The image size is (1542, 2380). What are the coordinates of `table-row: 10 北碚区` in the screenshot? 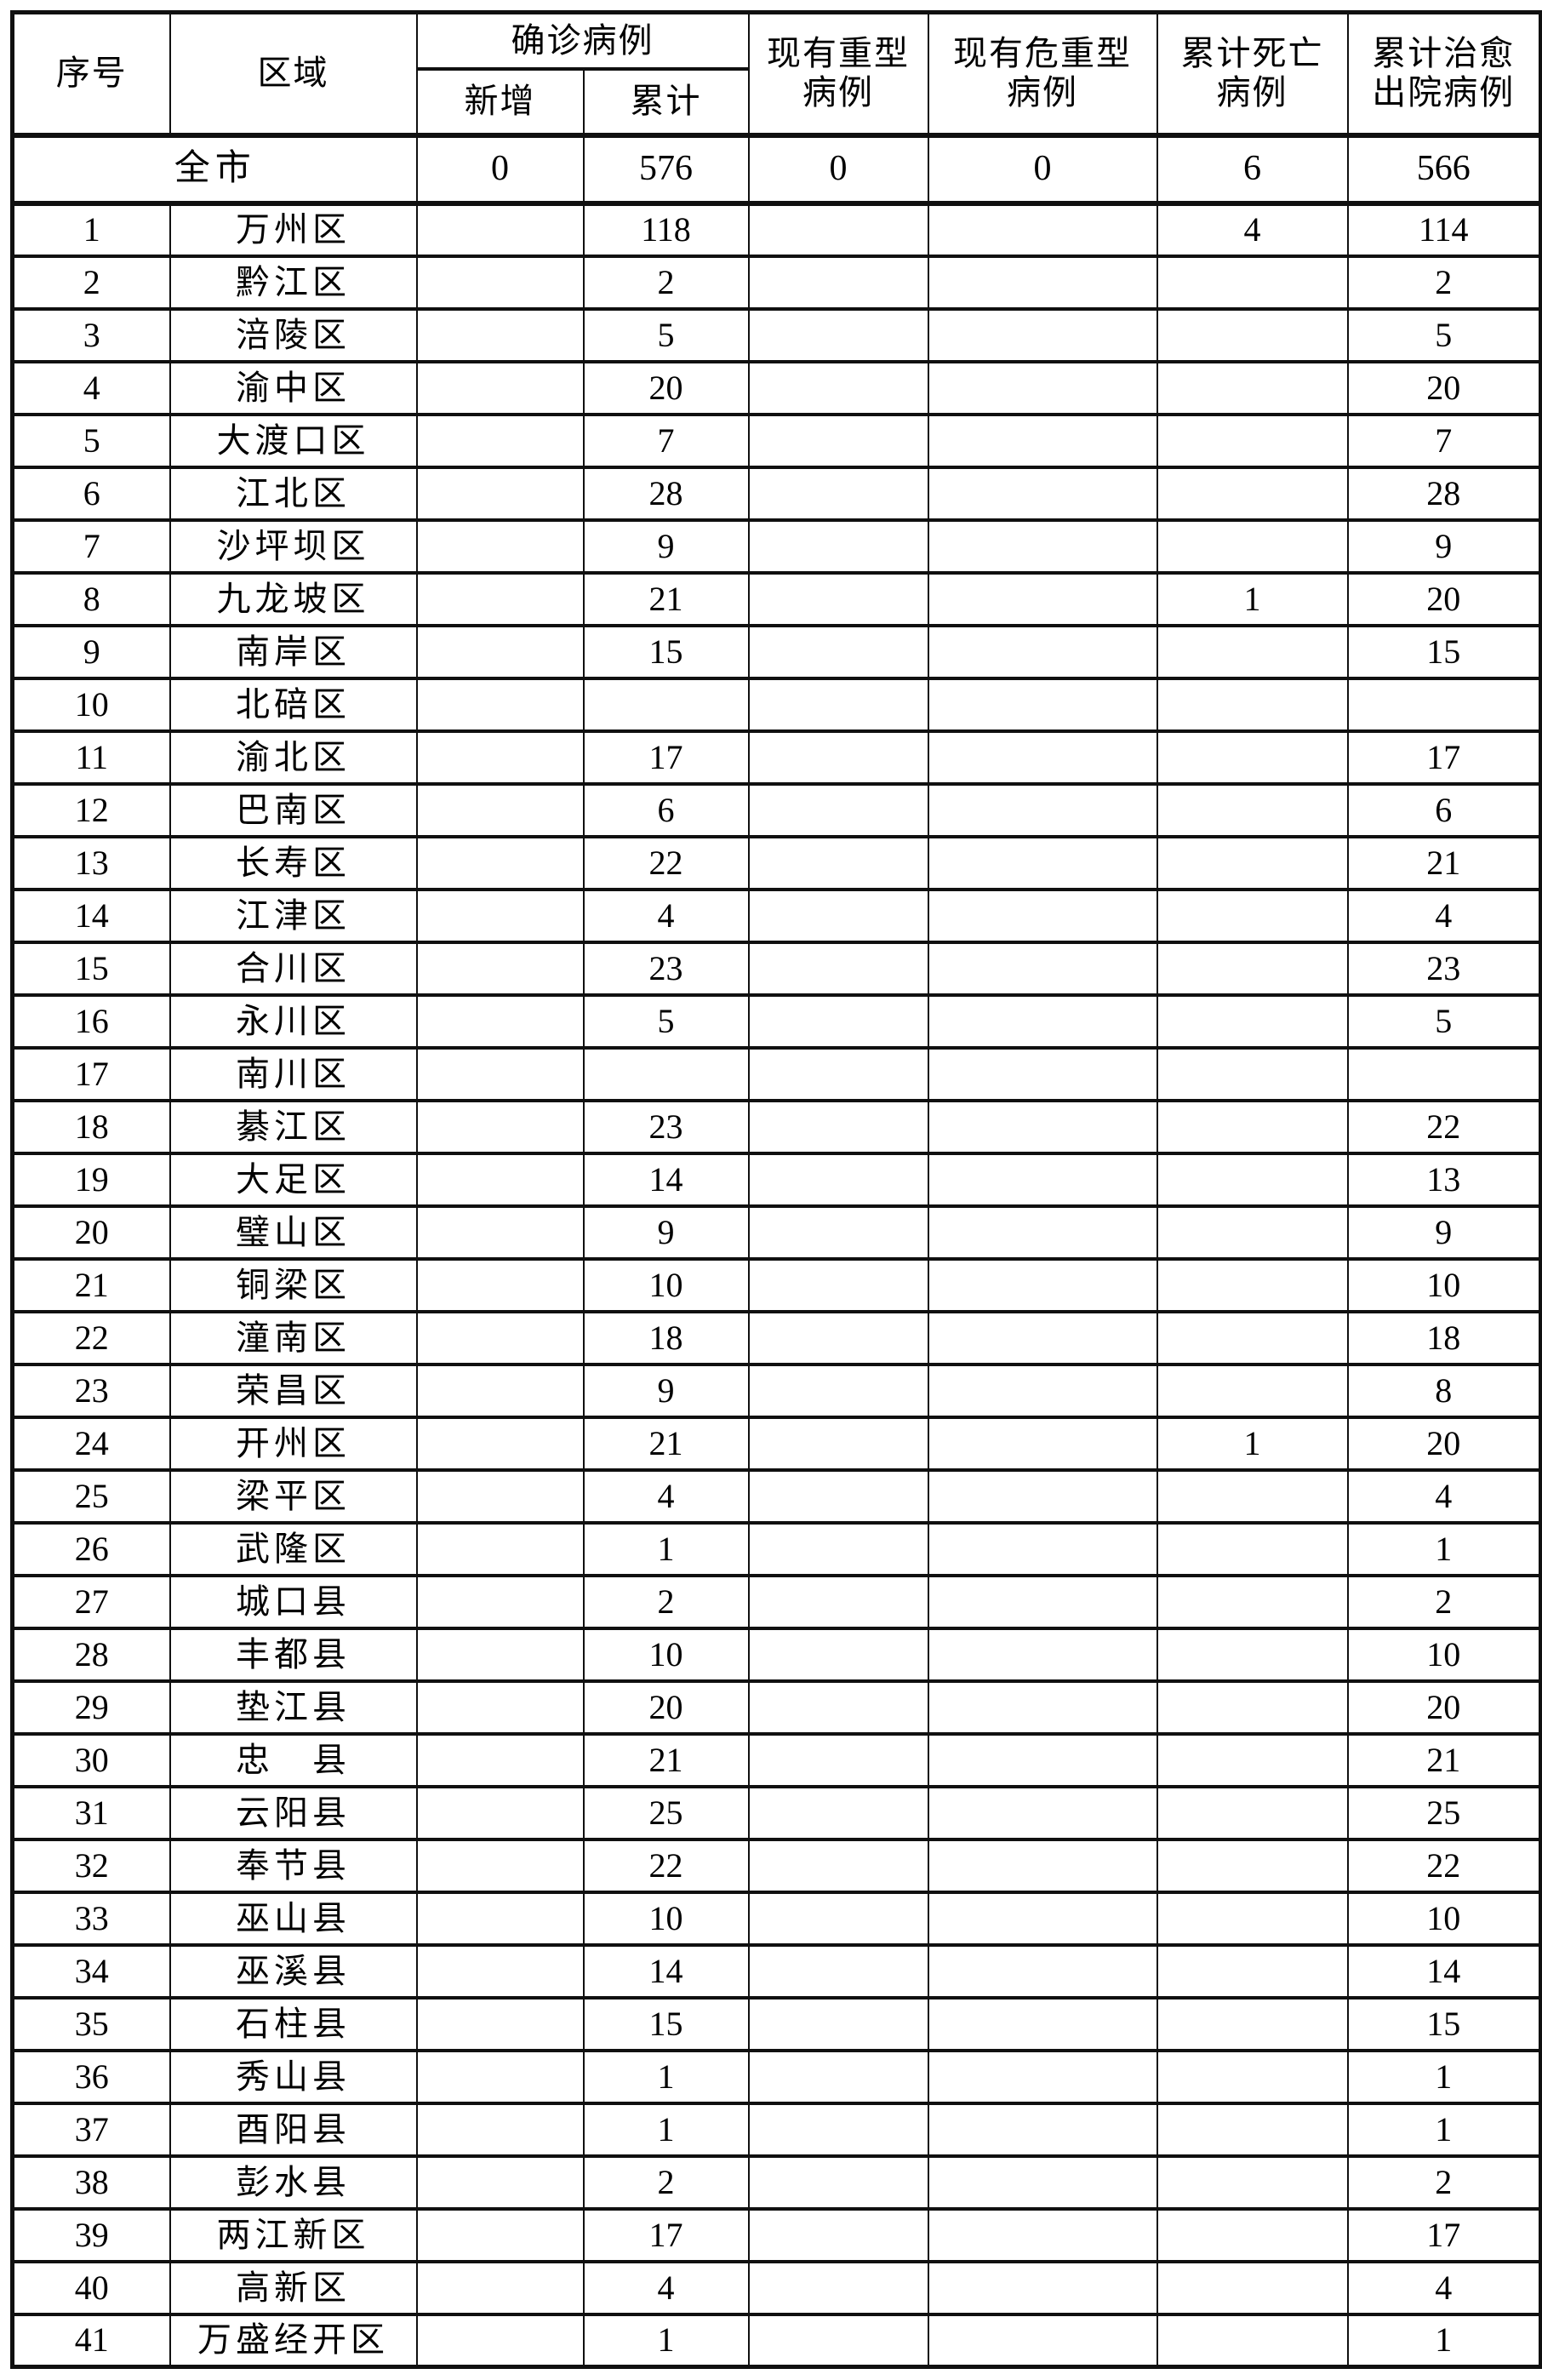 It's located at (777, 704).